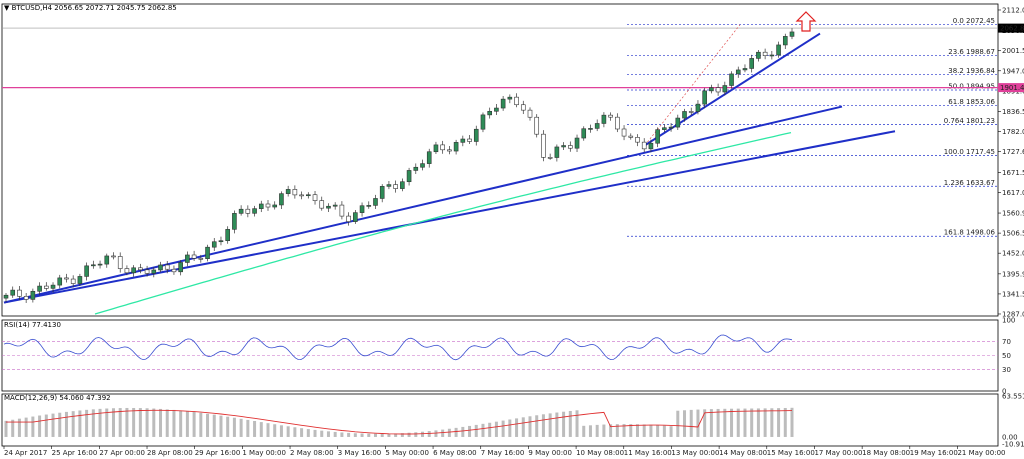 The height and width of the screenshot is (459, 1024). What do you see at coordinates (550, 453) in the screenshot?
I see `x-tick-label: 9 May 00:00` at bounding box center [550, 453].